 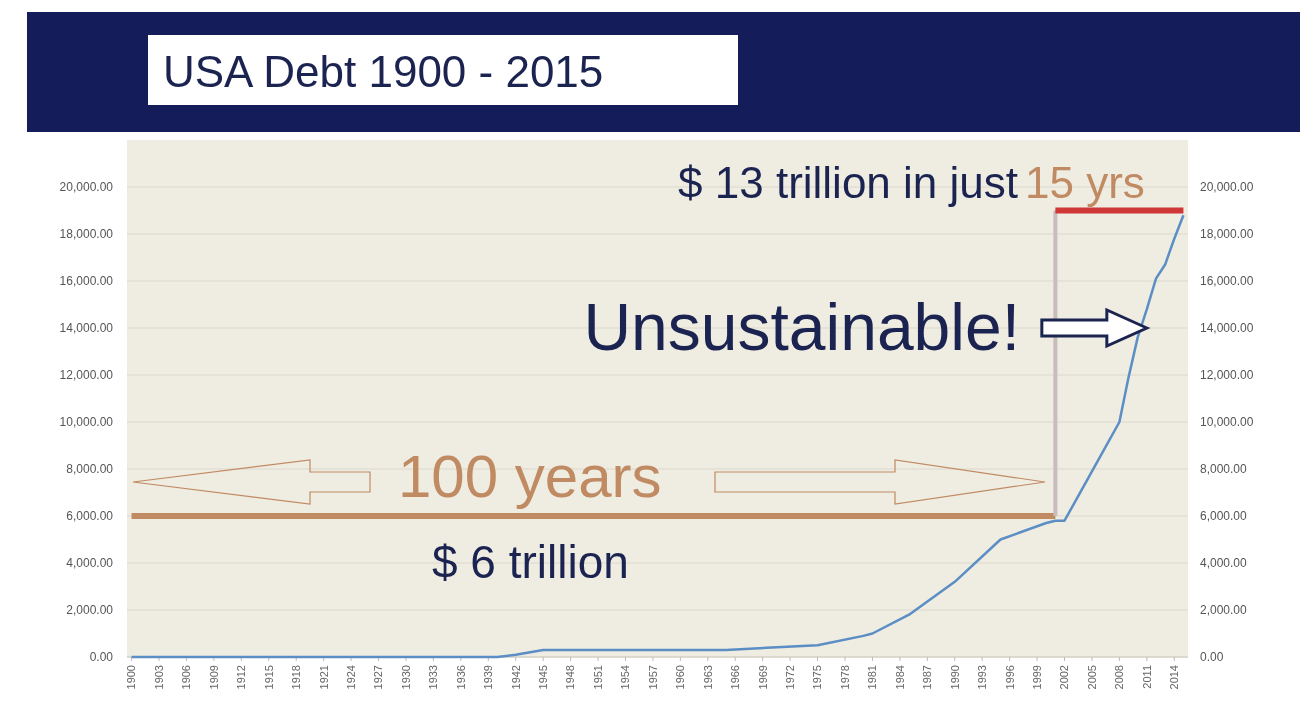 What do you see at coordinates (1212, 657) in the screenshot?
I see `y2-tick-label: 0.00` at bounding box center [1212, 657].